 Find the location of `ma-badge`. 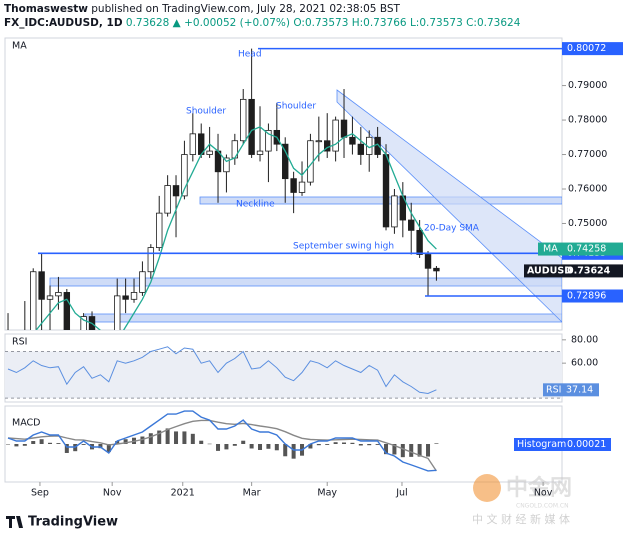

ma-badge is located at coordinates (580, 249).